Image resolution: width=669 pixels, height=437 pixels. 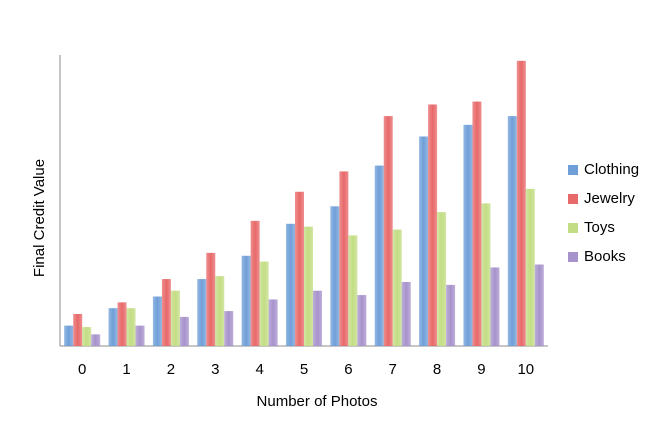 I want to click on x-axis-label: Number of Photos, so click(x=317, y=401).